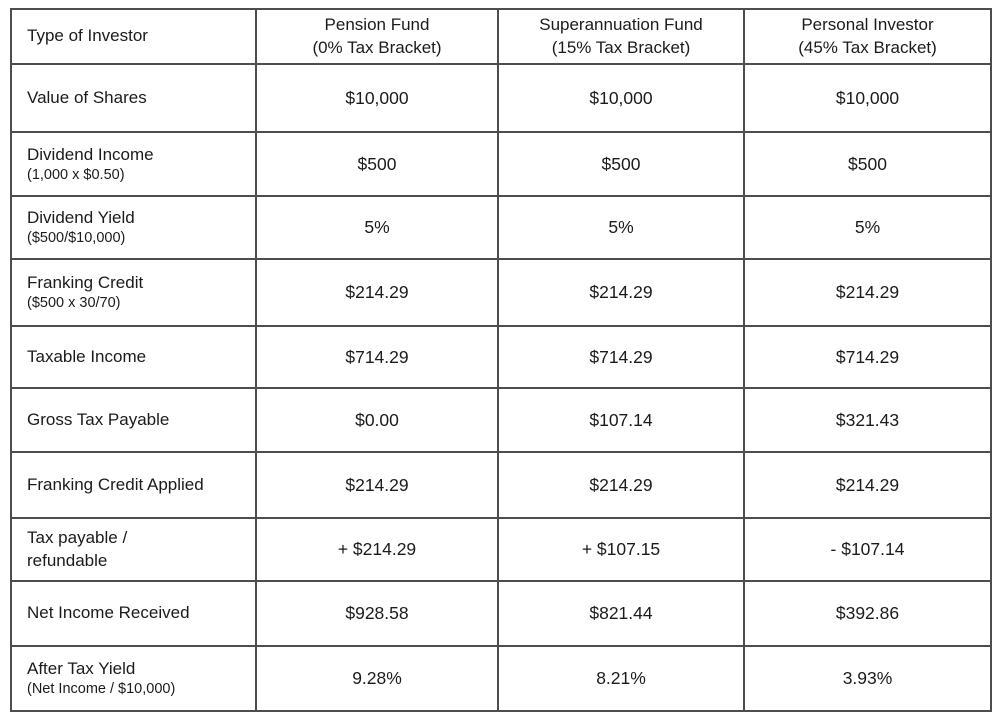 The width and height of the screenshot is (1000, 722). Describe the element at coordinates (81, 218) in the screenshot. I see `row-label: Dividend Yield` at that location.